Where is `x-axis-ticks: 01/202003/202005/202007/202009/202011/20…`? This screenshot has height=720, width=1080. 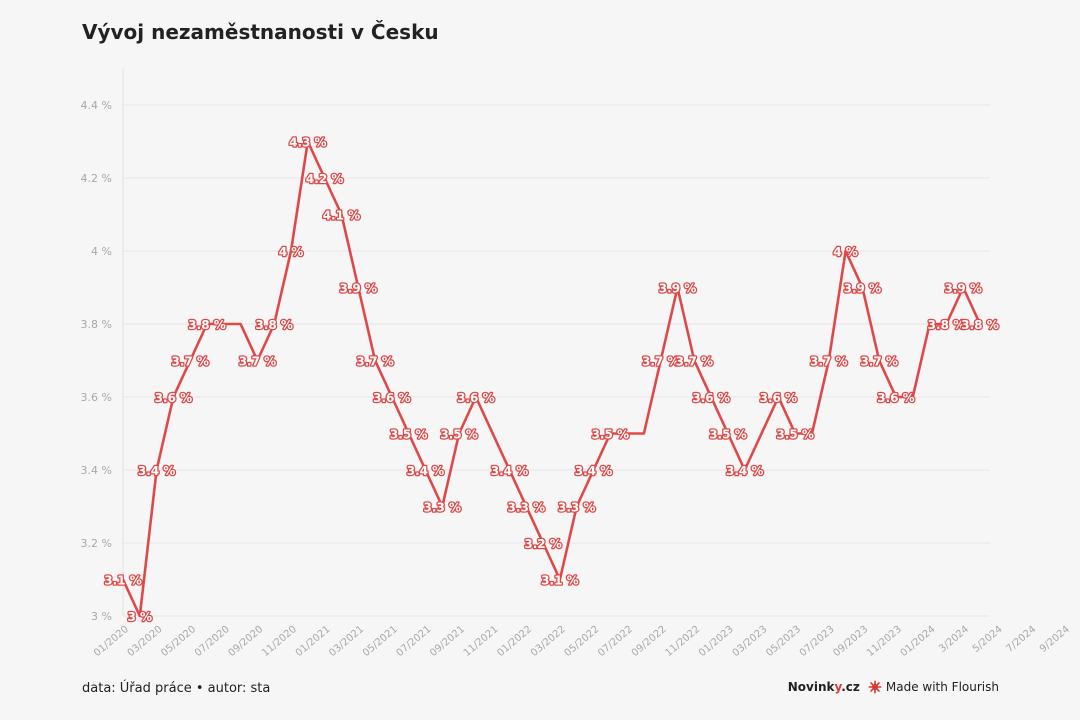
x-axis-ticks: 01/202003/202005/202007/202009/202011/20… is located at coordinates (582, 641).